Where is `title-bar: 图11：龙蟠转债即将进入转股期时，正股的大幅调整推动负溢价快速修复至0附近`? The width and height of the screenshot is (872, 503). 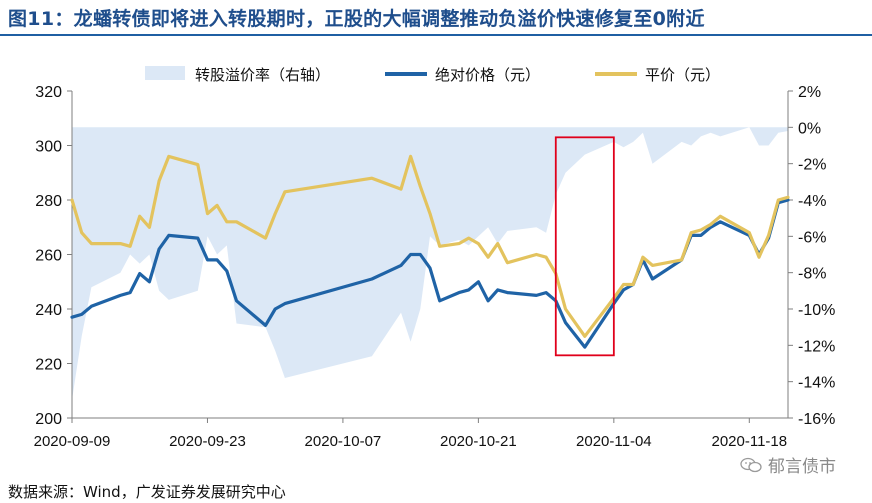
title-bar: 图11：龙蟠转债即将进入转股期时，正股的大幅调整推动负溢价快速修复至0附近 is located at coordinates (436, 18).